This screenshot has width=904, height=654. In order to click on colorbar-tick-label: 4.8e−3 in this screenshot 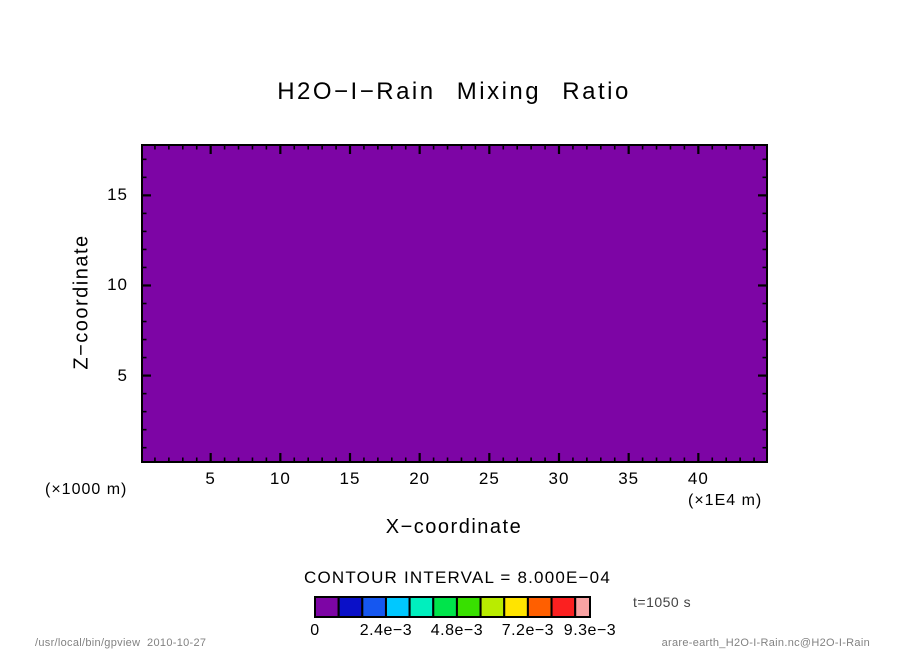, I will do `click(457, 630)`.